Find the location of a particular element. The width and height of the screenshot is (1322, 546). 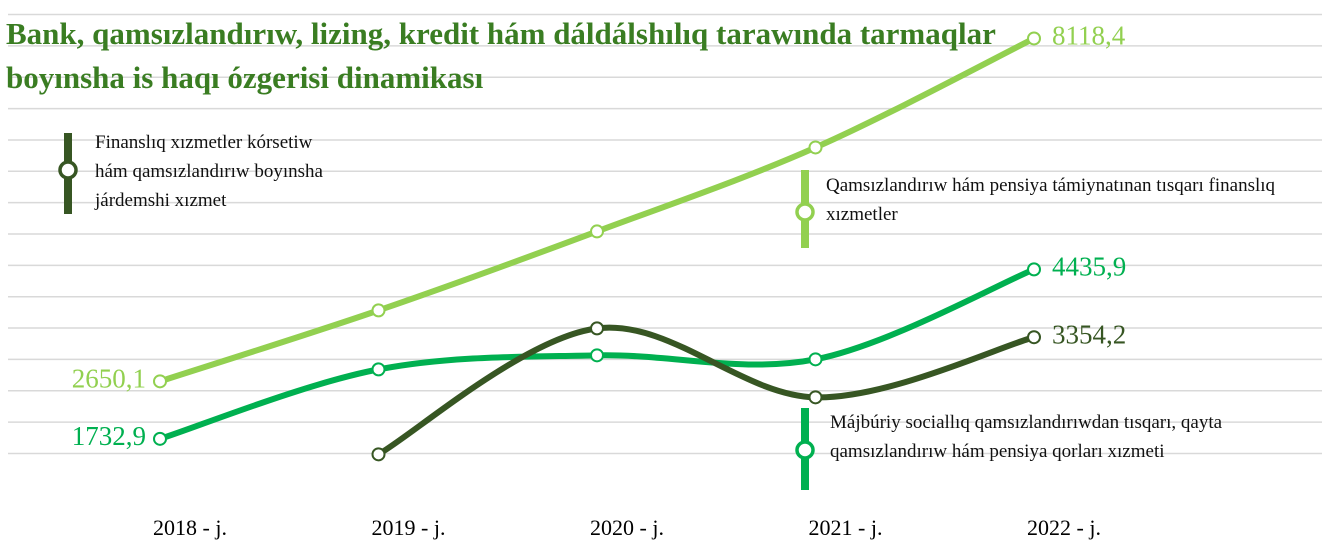

data-label: 2650,1 is located at coordinates (109, 379).